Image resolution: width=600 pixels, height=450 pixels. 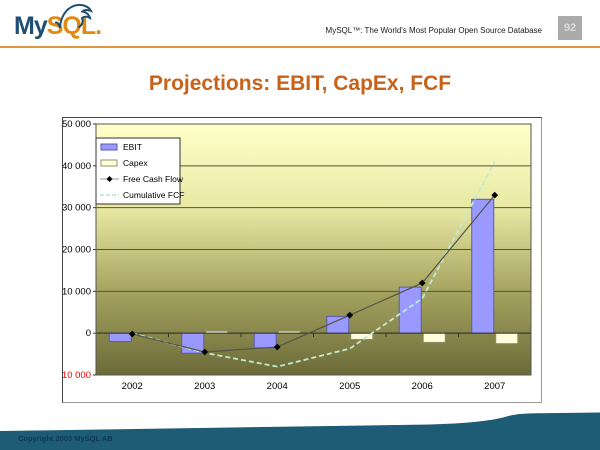 I want to click on dolphin-icon, so click(x=74, y=15).